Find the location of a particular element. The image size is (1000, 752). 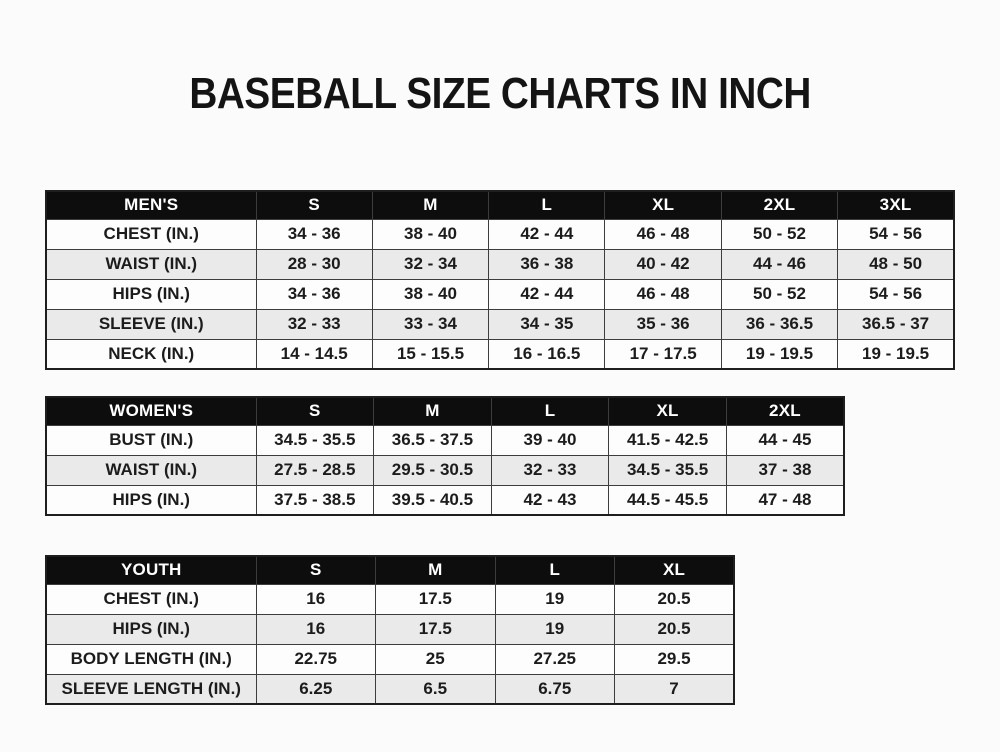

size-value-cell: 33 - 34 is located at coordinates (430, 324).